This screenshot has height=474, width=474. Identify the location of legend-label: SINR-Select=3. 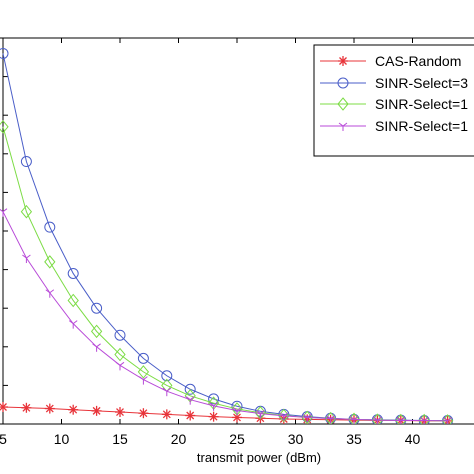
(421, 83).